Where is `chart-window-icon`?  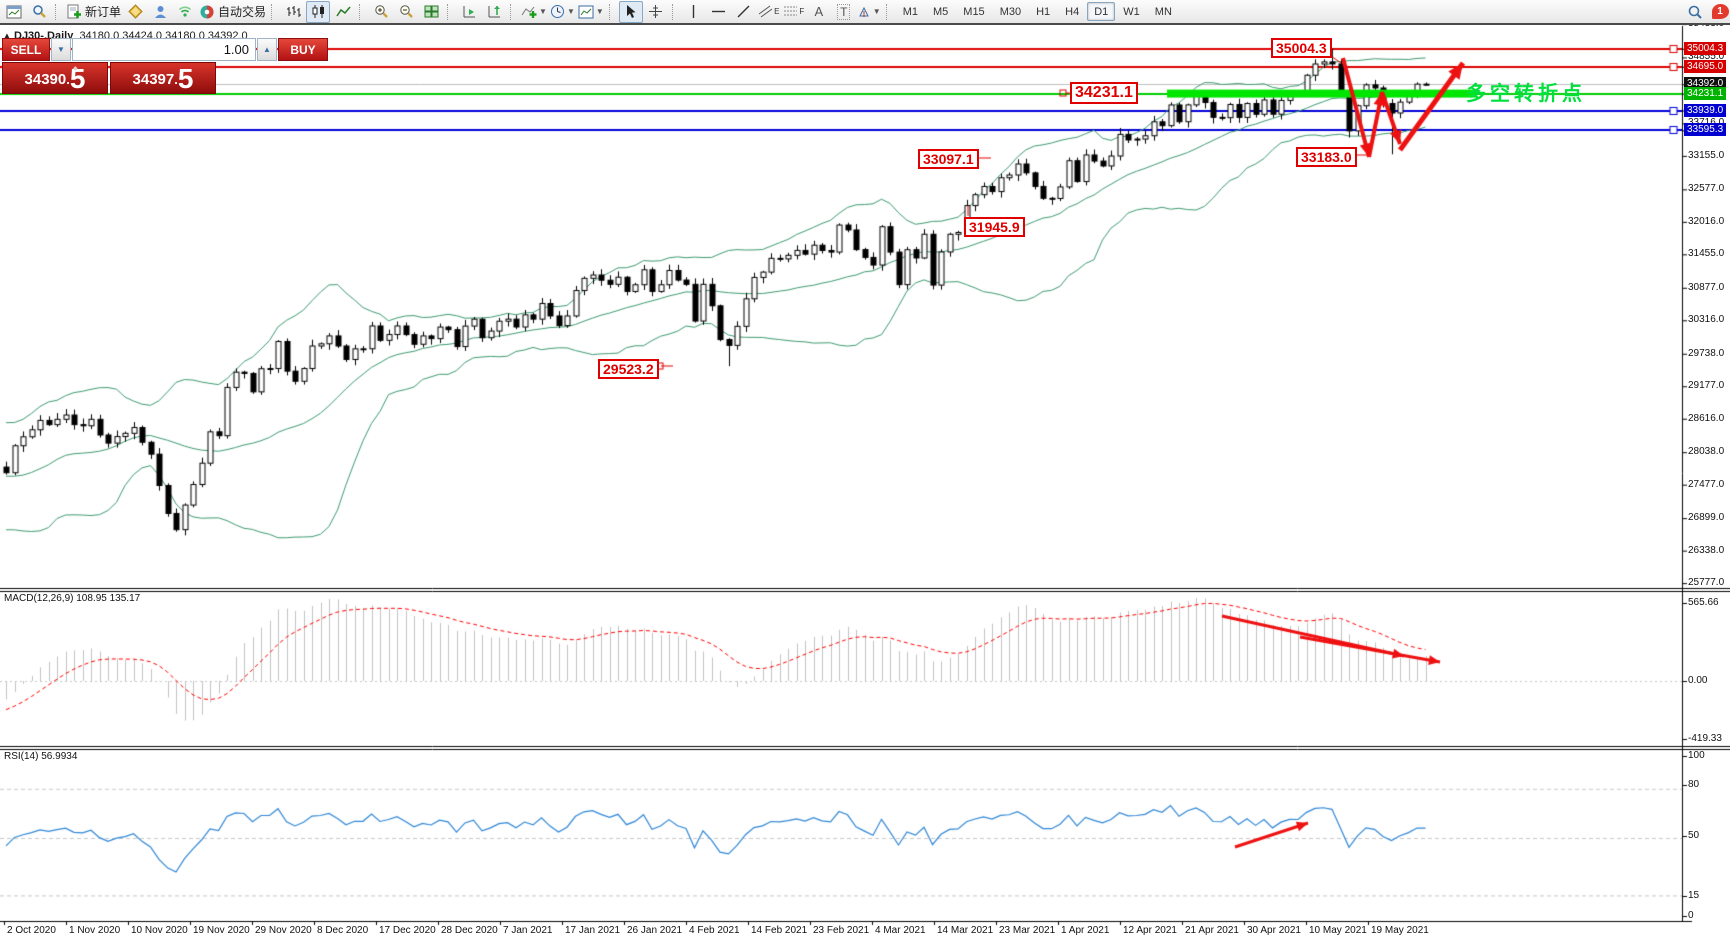 chart-window-icon is located at coordinates (14, 11).